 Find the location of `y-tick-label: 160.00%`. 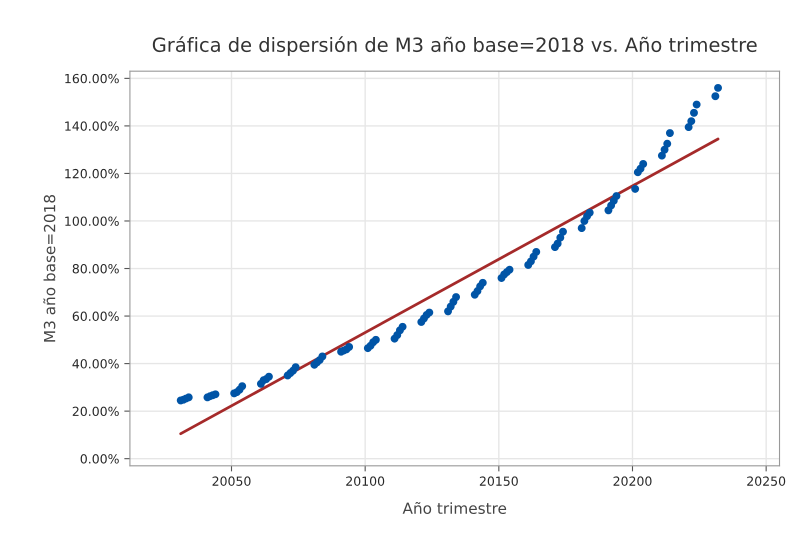

y-tick-label: 160.00% is located at coordinates (92, 79).